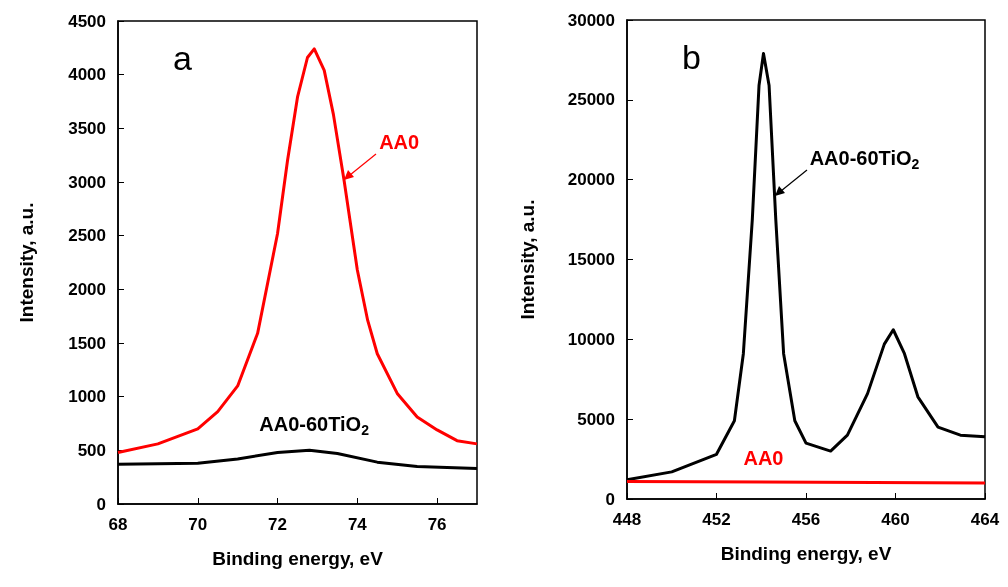 This screenshot has height=587, width=1008. I want to click on y-tick-label: 15000, so click(591, 259).